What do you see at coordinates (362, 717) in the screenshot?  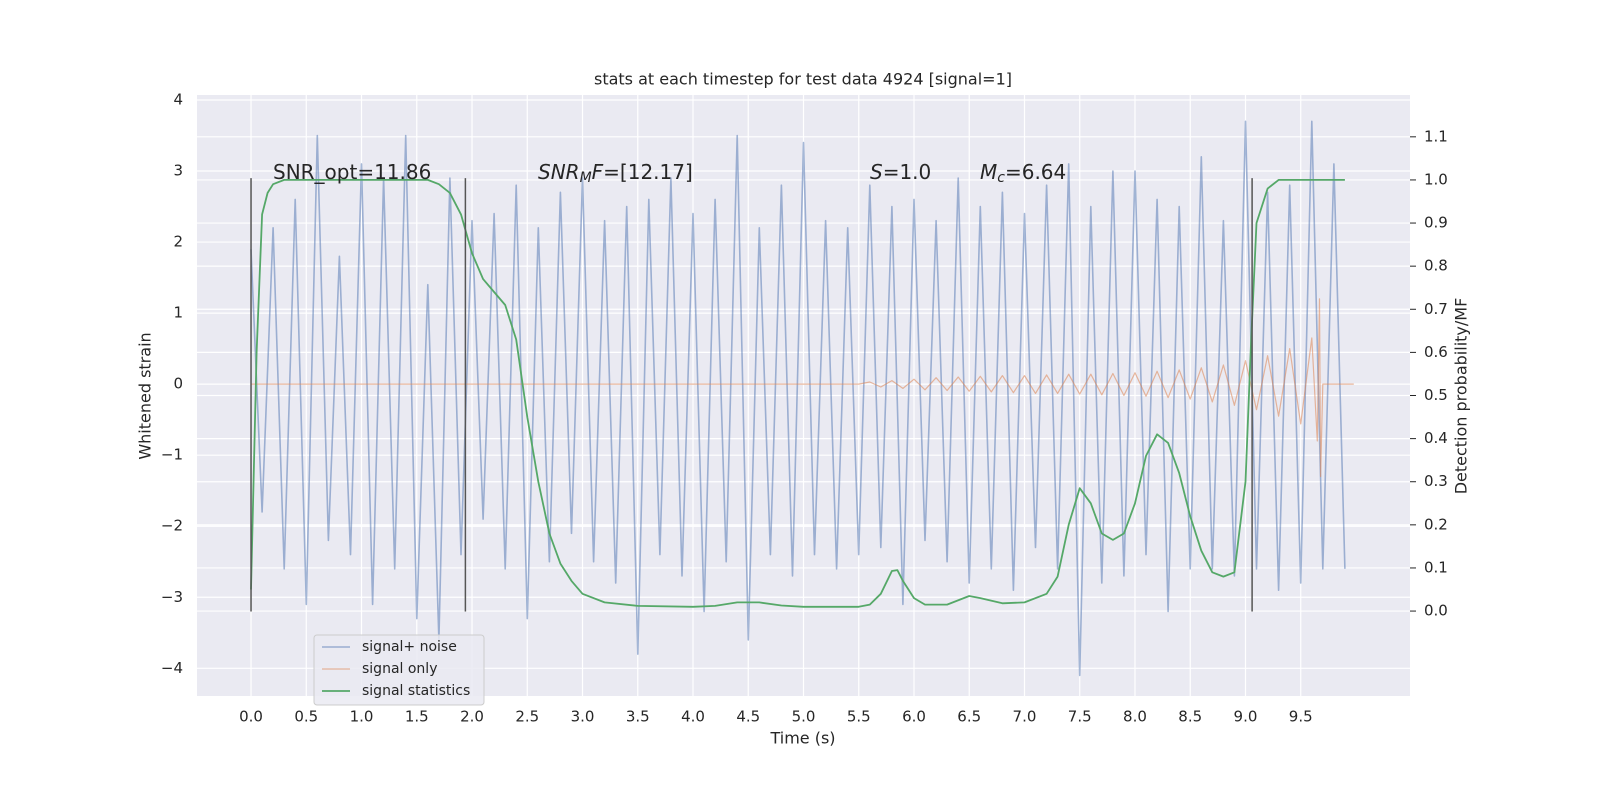 I see `x-tick-label: 1.0` at bounding box center [362, 717].